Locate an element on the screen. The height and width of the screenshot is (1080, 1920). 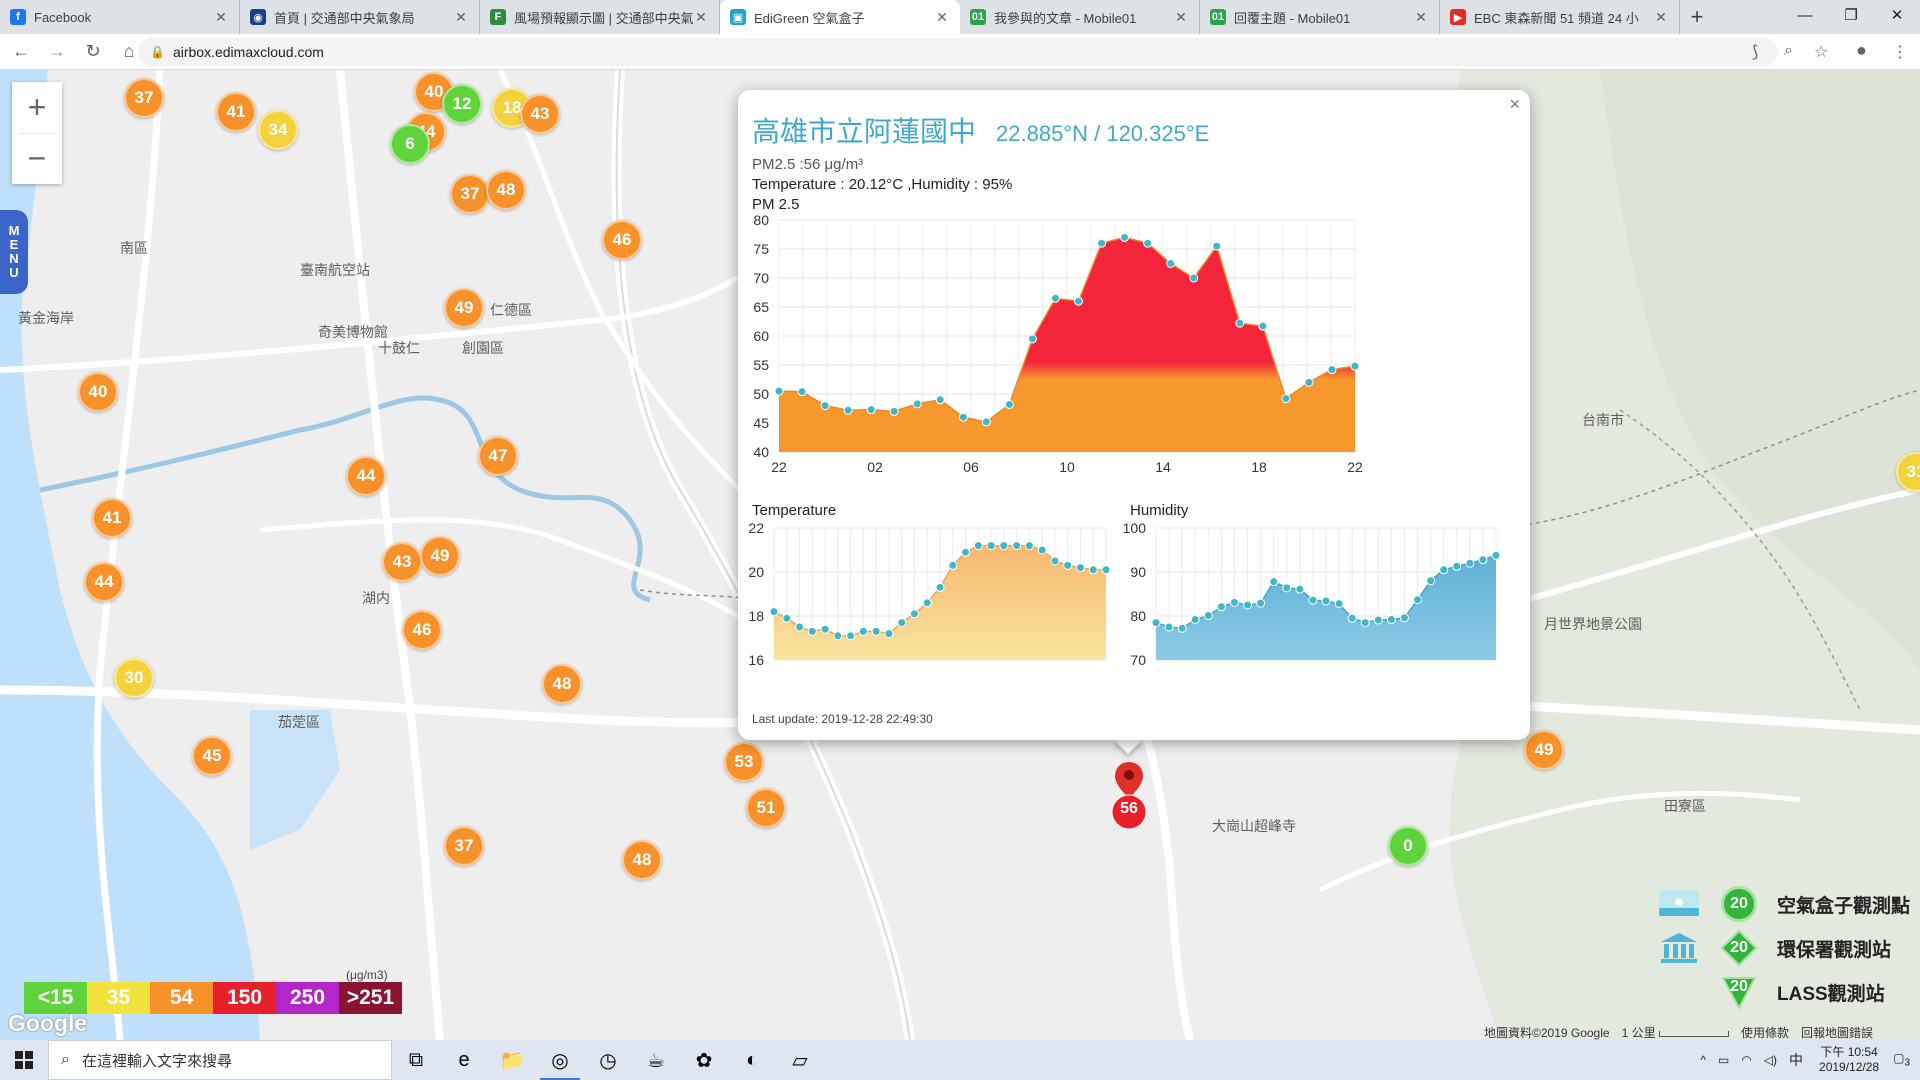
forward-button: → is located at coordinates (57, 51).